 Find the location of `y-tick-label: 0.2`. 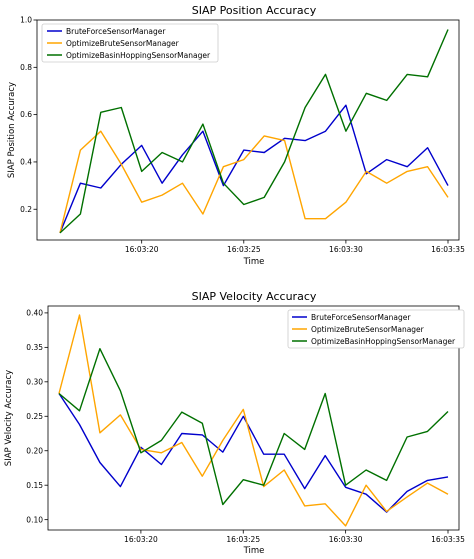

y-tick-label: 0.2 is located at coordinates (26, 209).